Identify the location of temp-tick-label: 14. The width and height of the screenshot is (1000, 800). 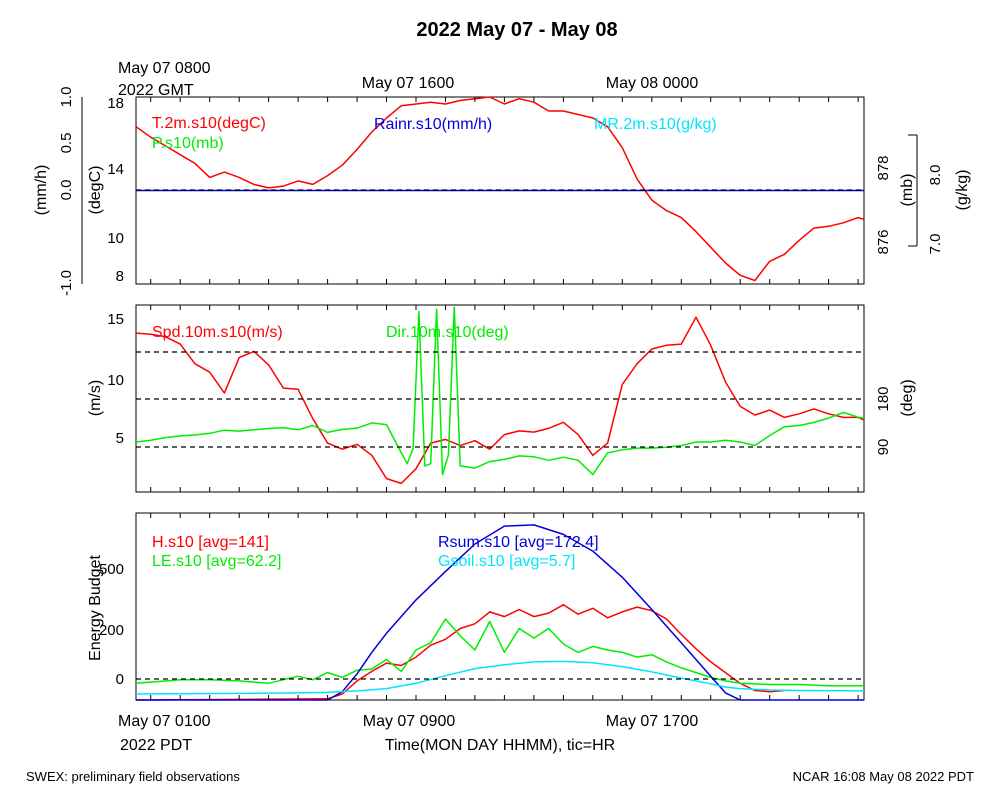
(115, 169).